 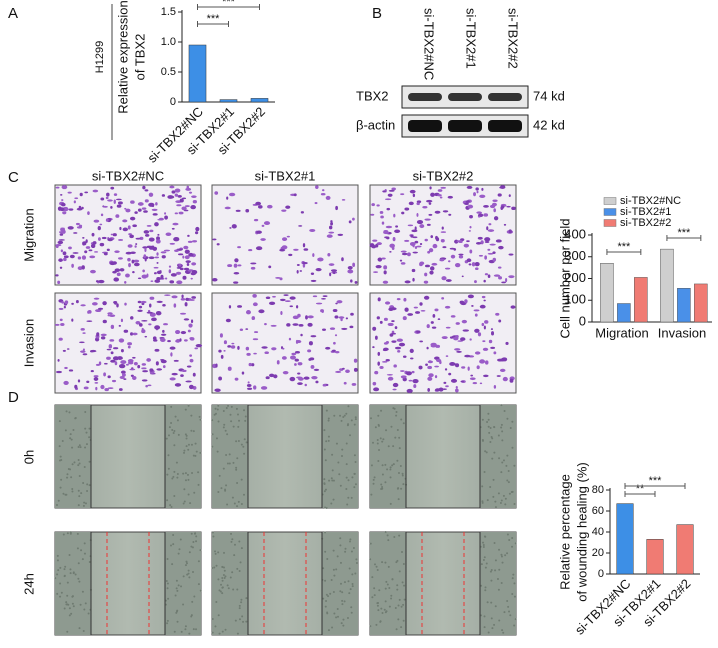 I want to click on y-tick-label: 200, so click(x=575, y=277).